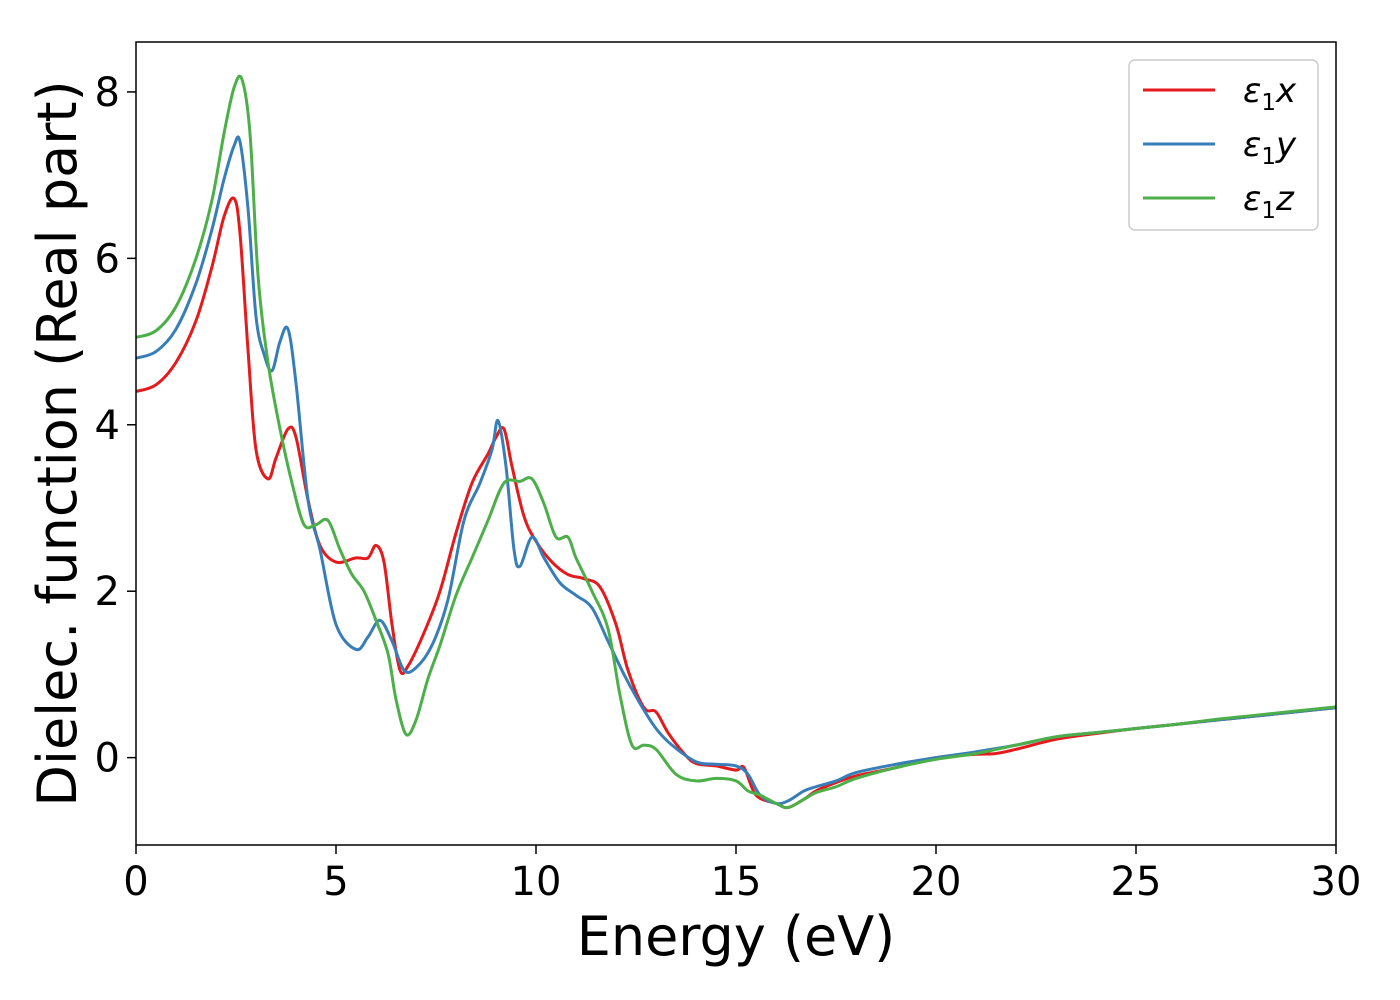 This screenshot has width=1400, height=1000. I want to click on y-tick-label: 8, so click(107, 93).